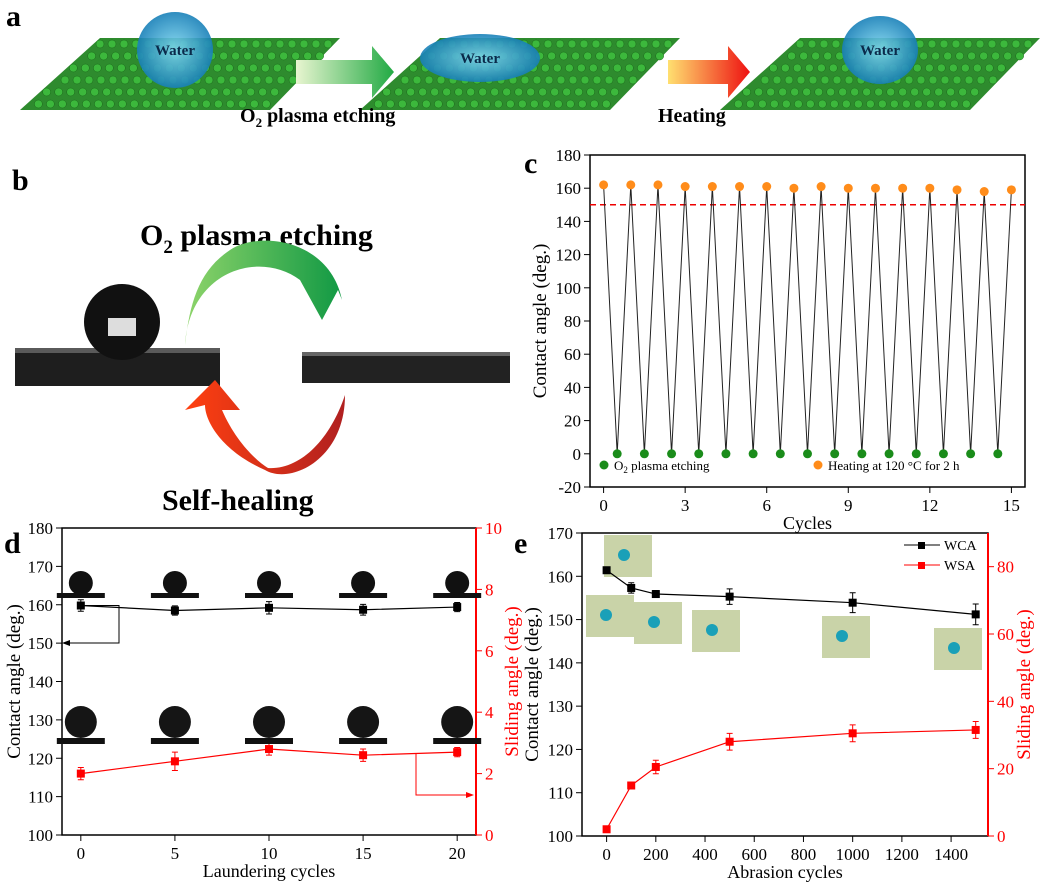 This screenshot has width=1041, height=887. Describe the element at coordinates (530, 163) in the screenshot. I see `panel-label-c: c` at that location.